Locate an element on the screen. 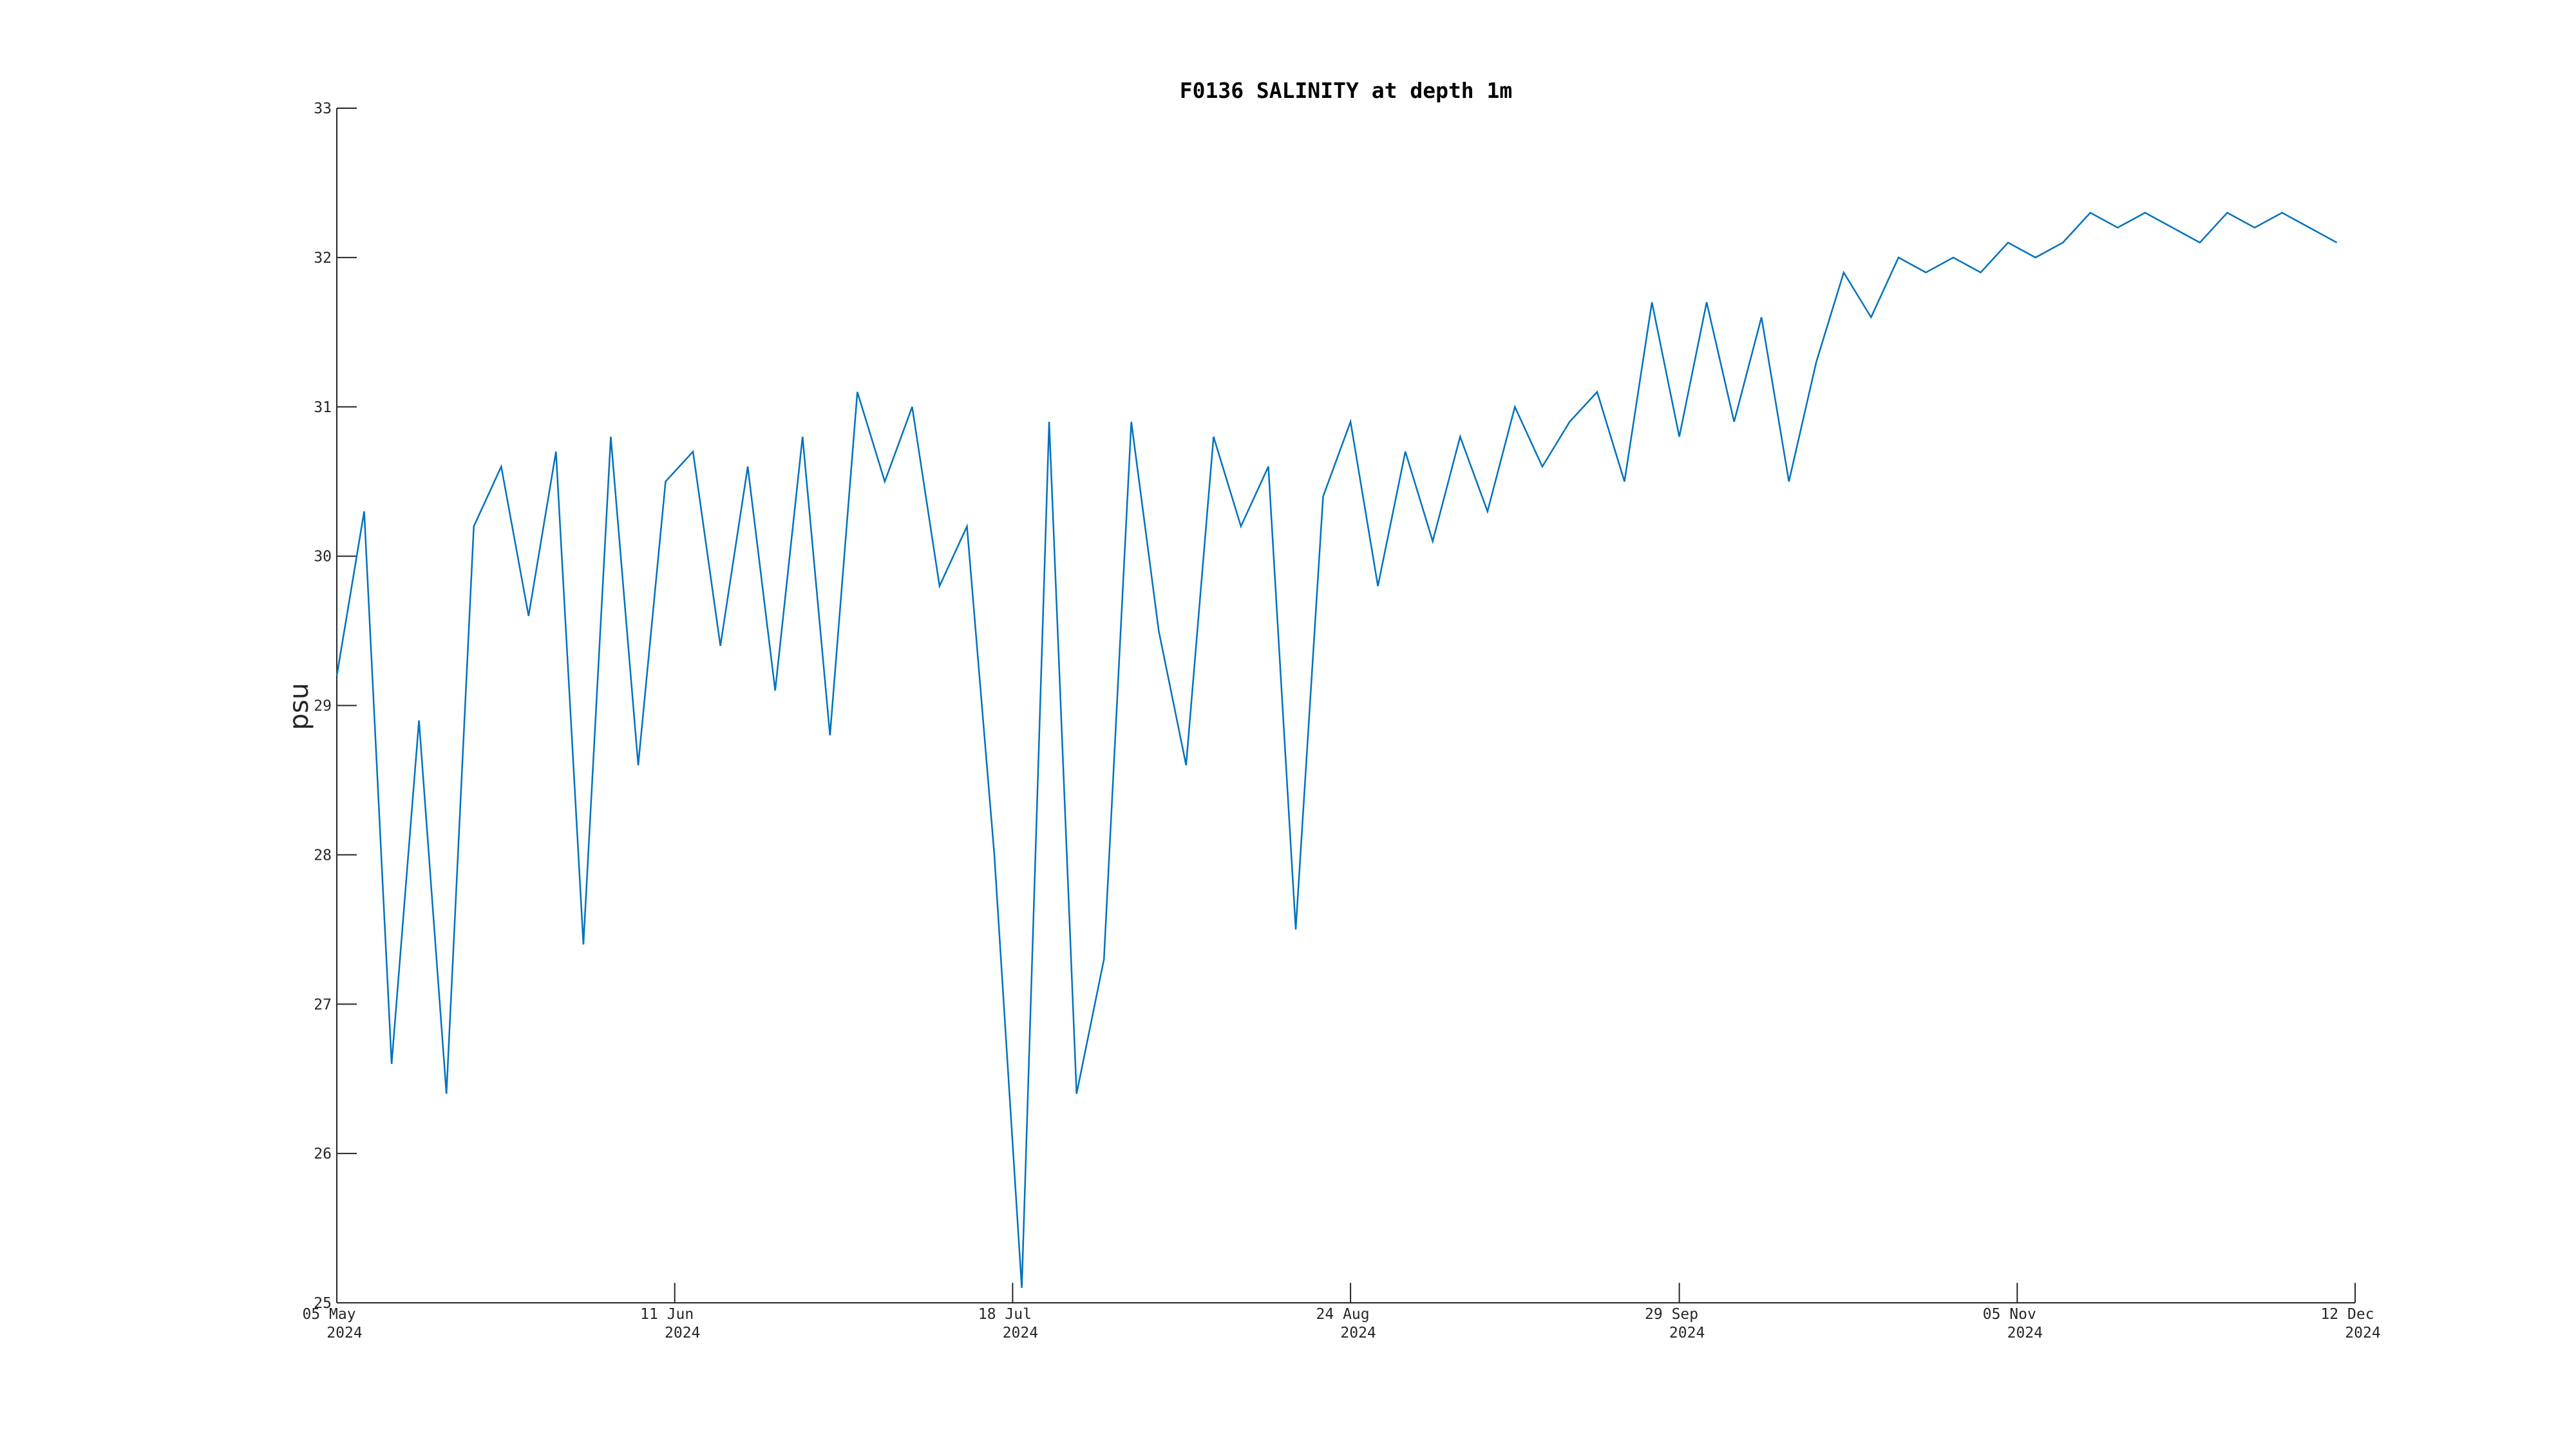  y-tick-label: 26 is located at coordinates (323, 1154).